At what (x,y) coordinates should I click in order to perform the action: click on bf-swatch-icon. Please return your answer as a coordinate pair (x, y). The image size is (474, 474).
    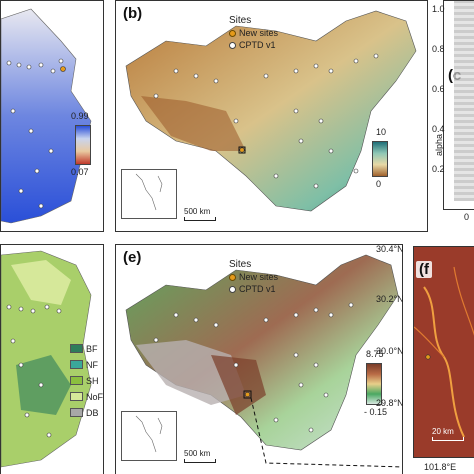
    Looking at the image, I should click on (76, 348).